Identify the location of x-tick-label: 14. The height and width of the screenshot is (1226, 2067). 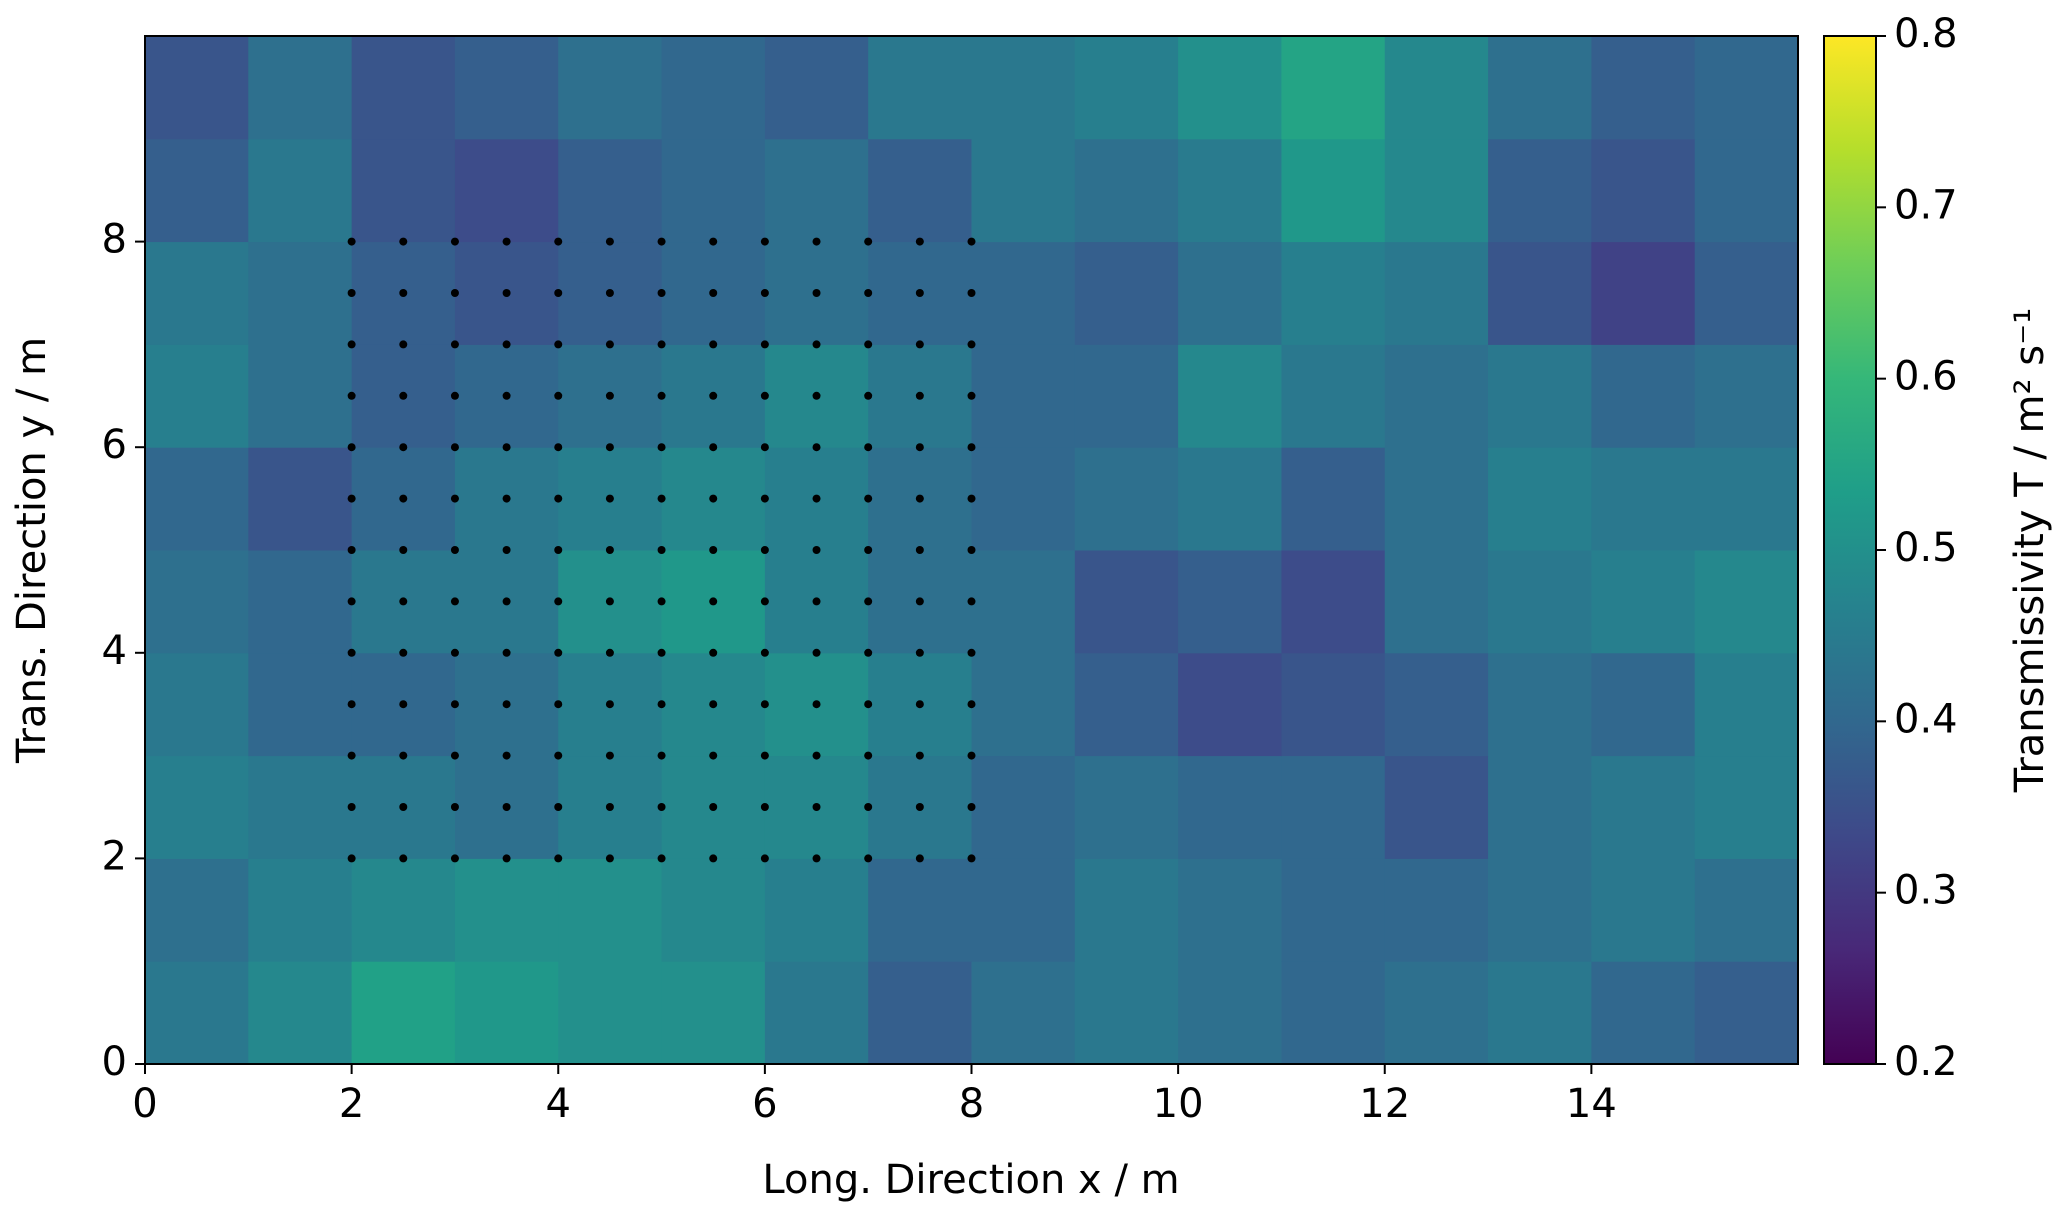
(1591, 1104).